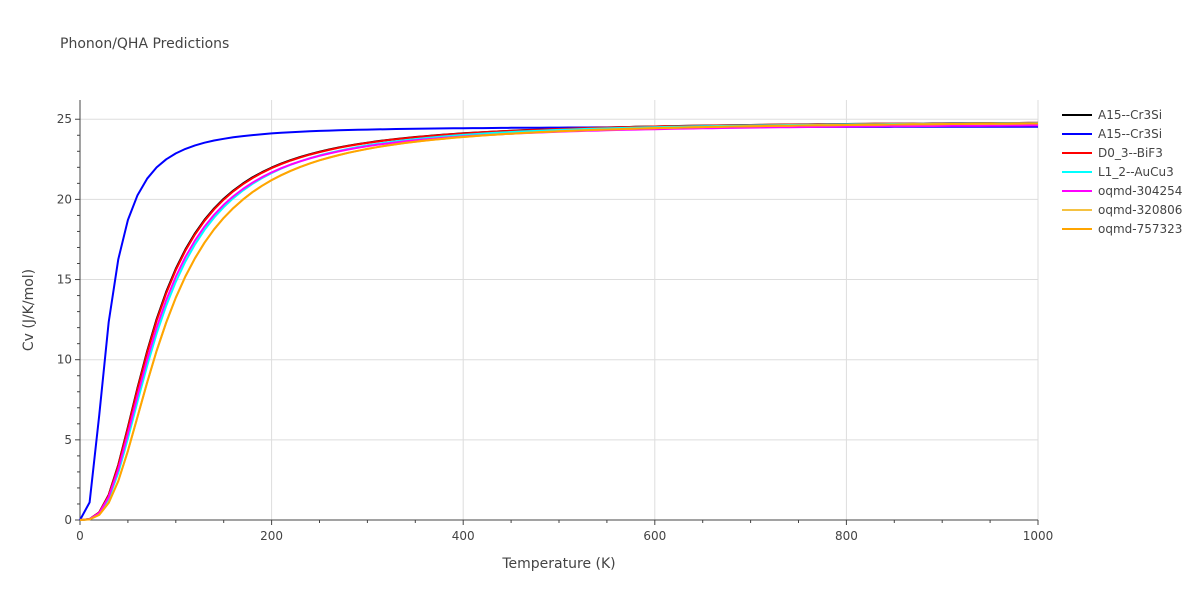  Describe the element at coordinates (64, 199) in the screenshot. I see `y-tick-label: 20` at that location.